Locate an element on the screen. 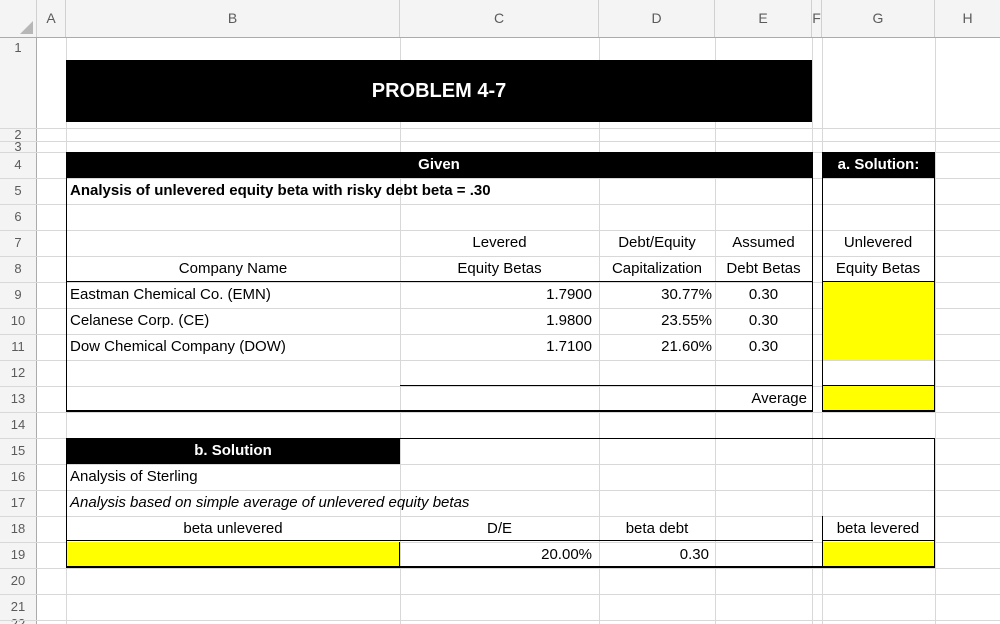 This screenshot has height=624, width=1000. col-header-B: B is located at coordinates (233, 18).